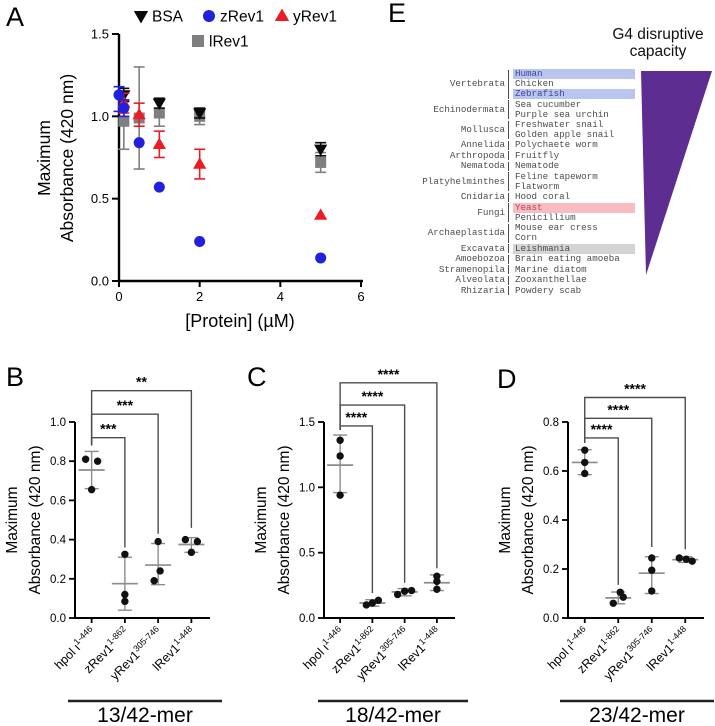 This screenshot has height=726, width=715. Describe the element at coordinates (572, 166) in the screenshot. I see `species-column: Nematode` at that location.